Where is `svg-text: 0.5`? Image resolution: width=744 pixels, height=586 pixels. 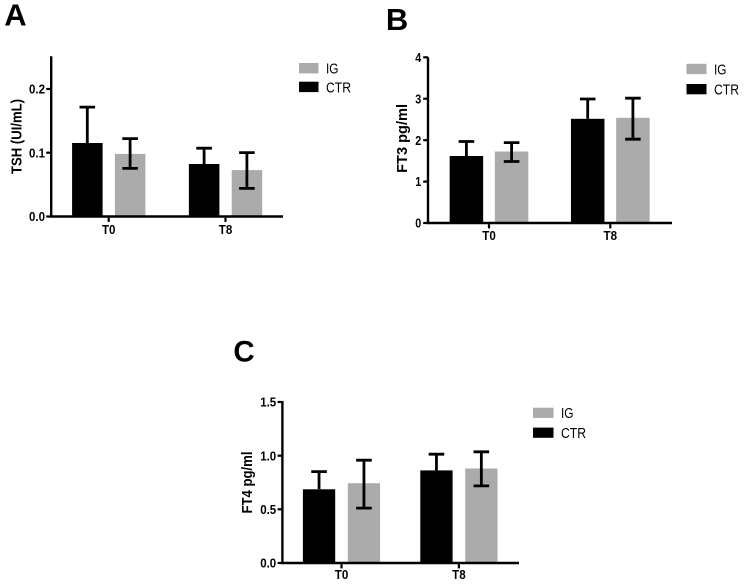 svg-text: 0.5 is located at coordinates (268, 509).